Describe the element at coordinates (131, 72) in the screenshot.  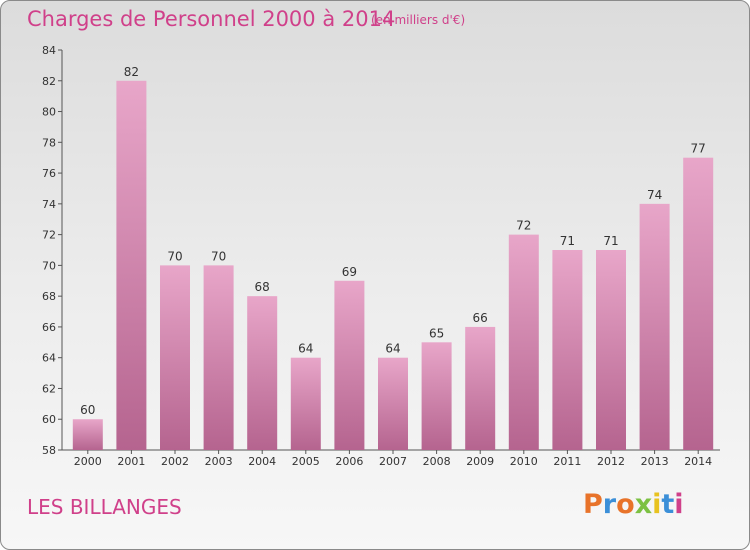
I see `bar-value-label: 82` at that location.